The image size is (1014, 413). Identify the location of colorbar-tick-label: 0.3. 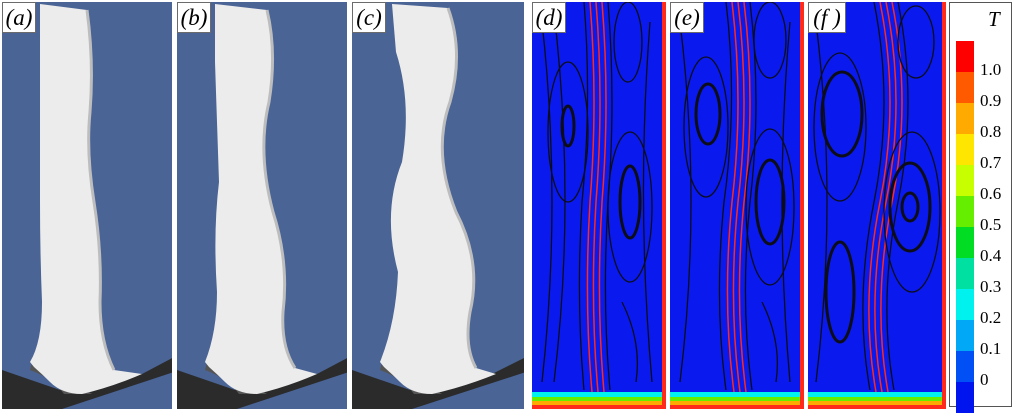
(991, 286).